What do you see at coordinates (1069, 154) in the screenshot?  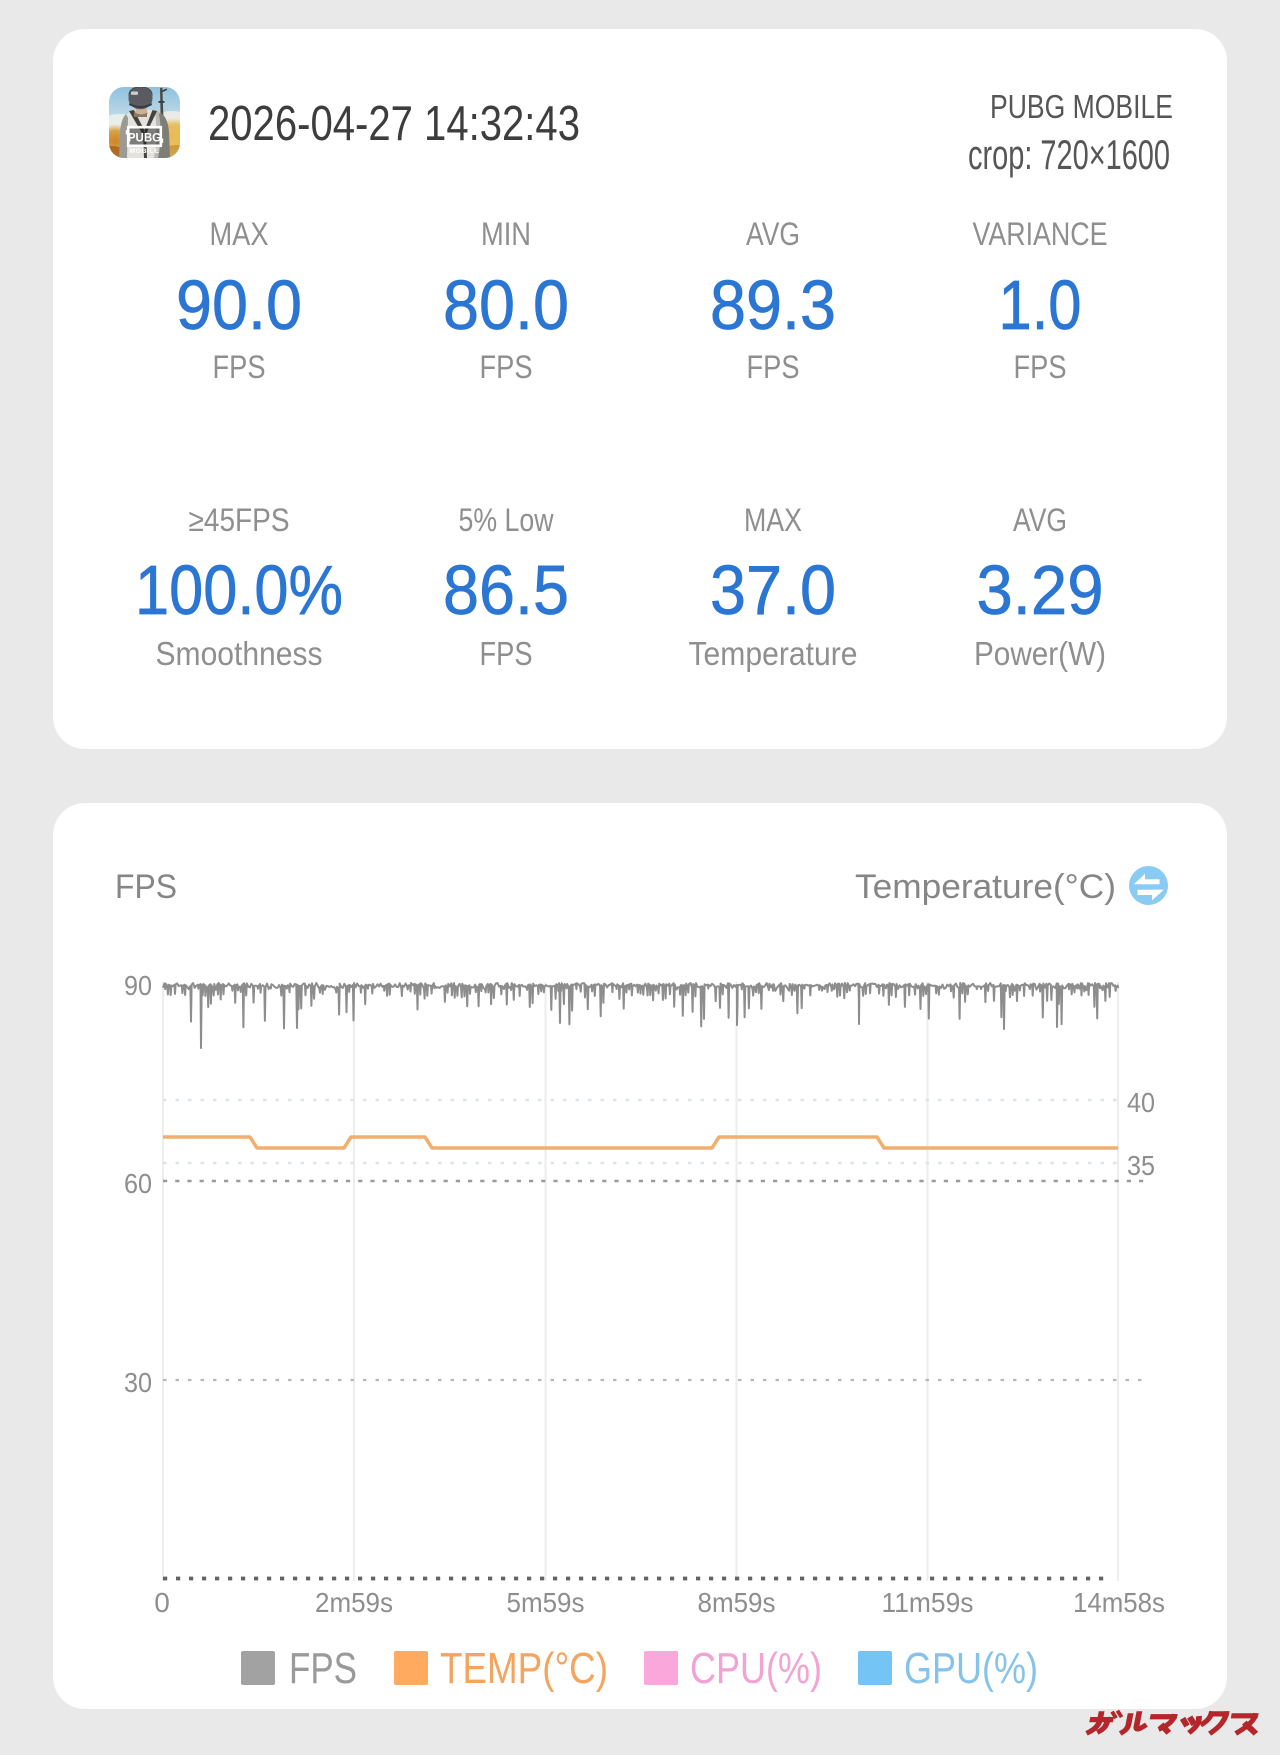 I see `svg-text: crop: 720×1600` at bounding box center [1069, 154].